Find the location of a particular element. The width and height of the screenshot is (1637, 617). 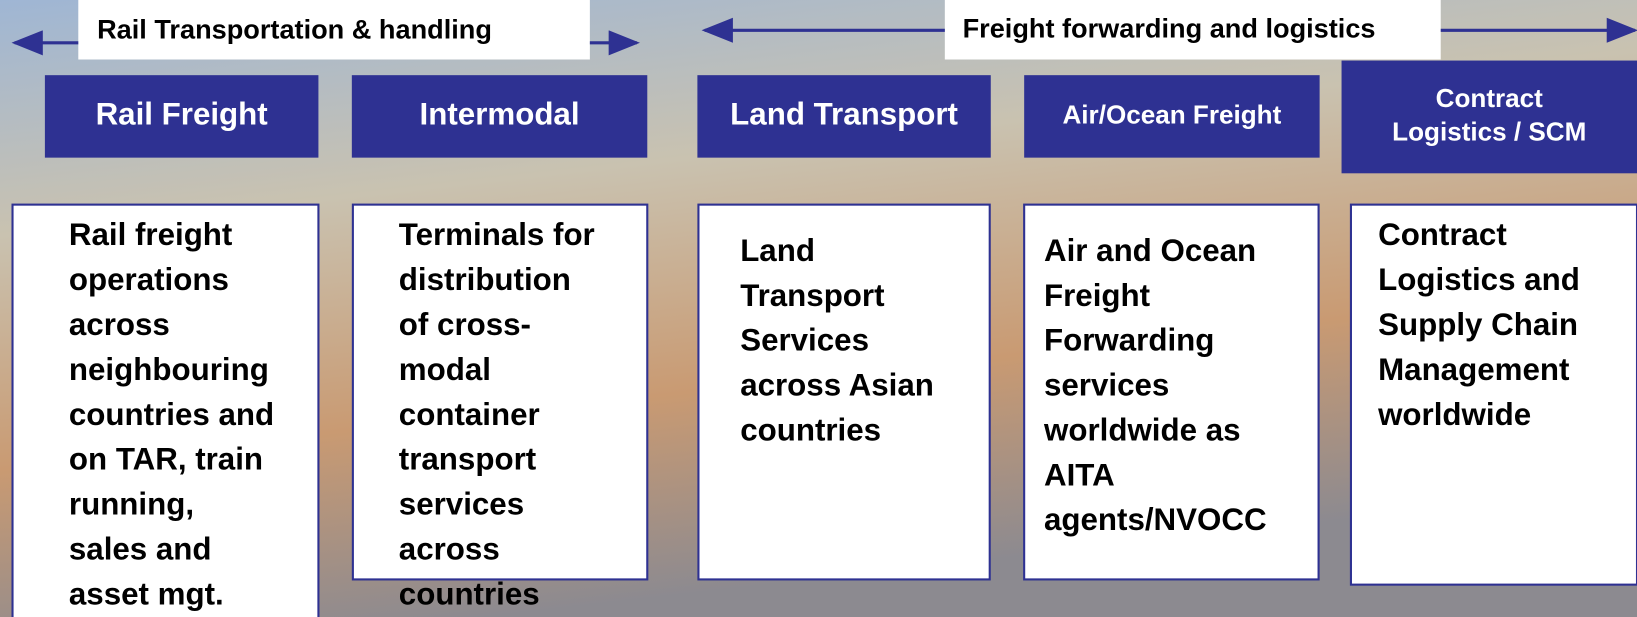

description-line: Freight is located at coordinates (1097, 295).